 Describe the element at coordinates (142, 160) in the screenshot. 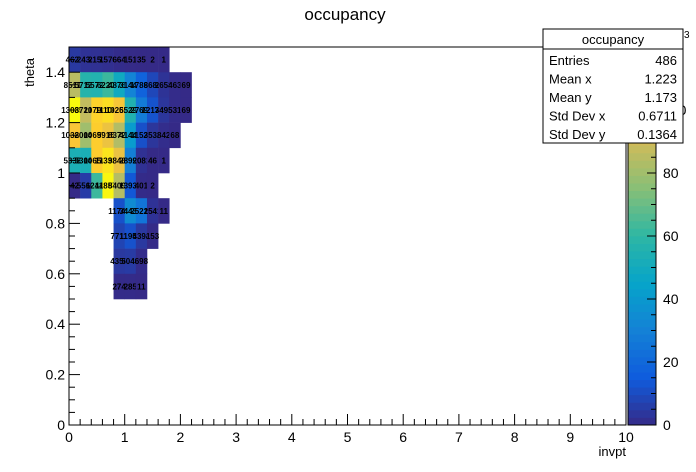

I see `heatmap-cell-label: 2081` at that location.